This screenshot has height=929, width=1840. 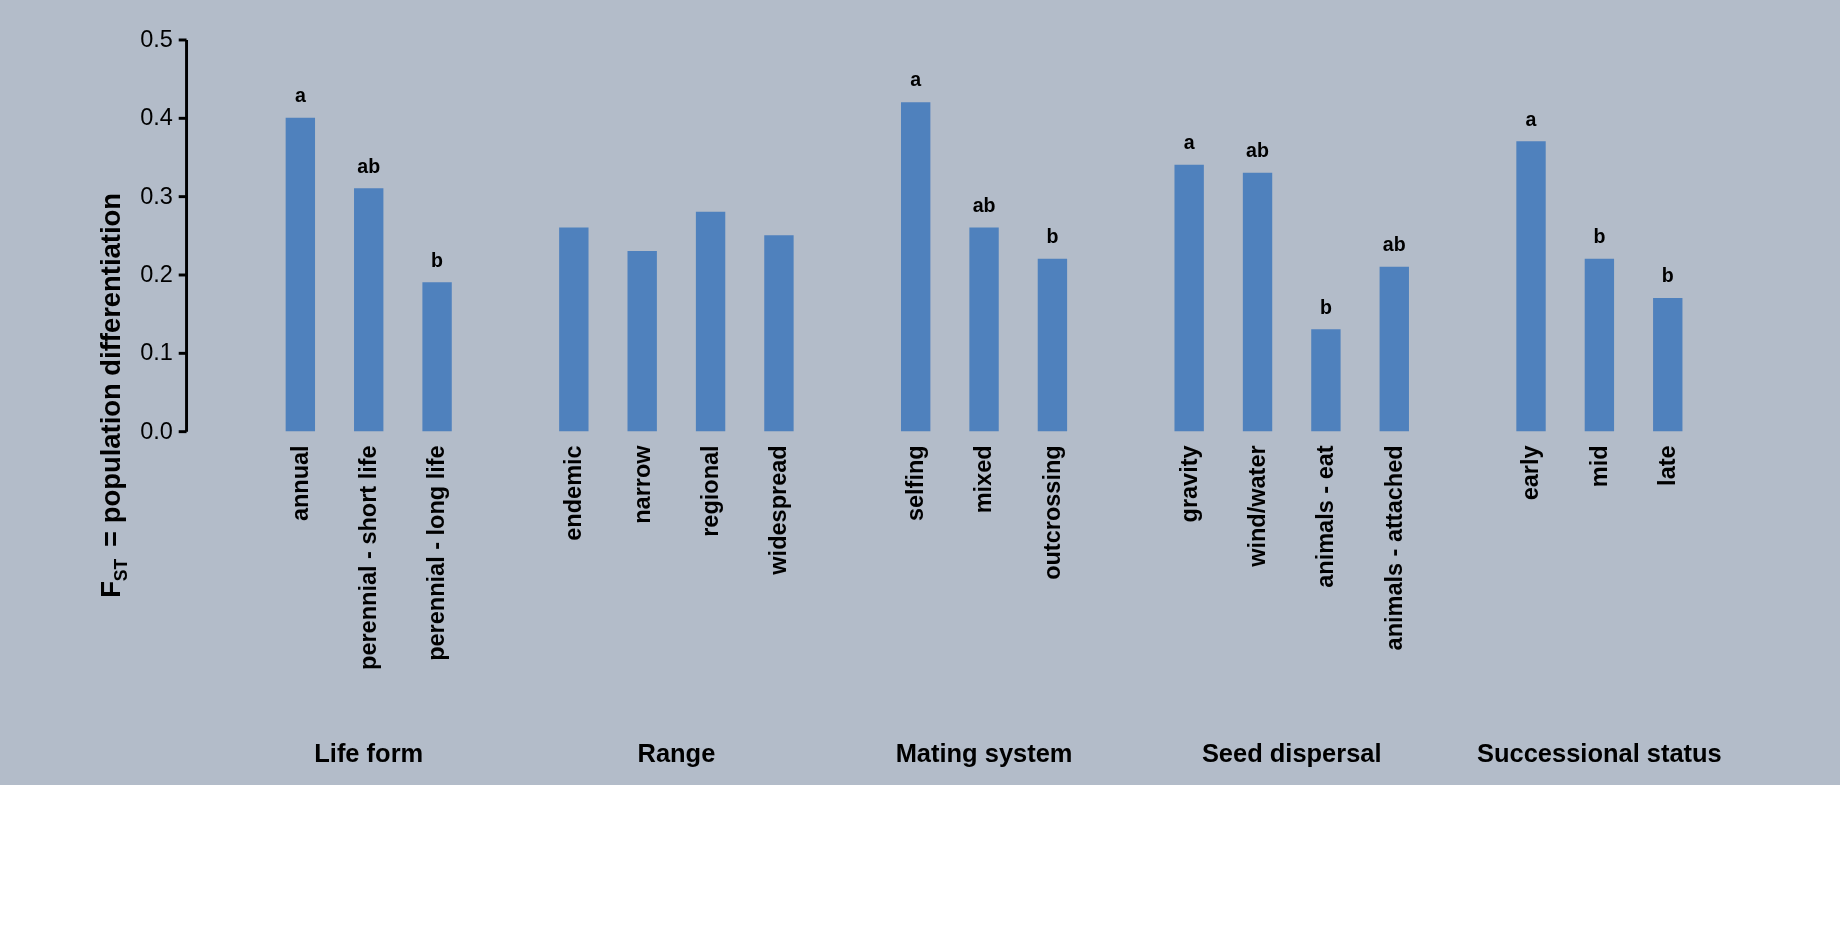 What do you see at coordinates (369, 753) in the screenshot?
I see `text: Life form` at bounding box center [369, 753].